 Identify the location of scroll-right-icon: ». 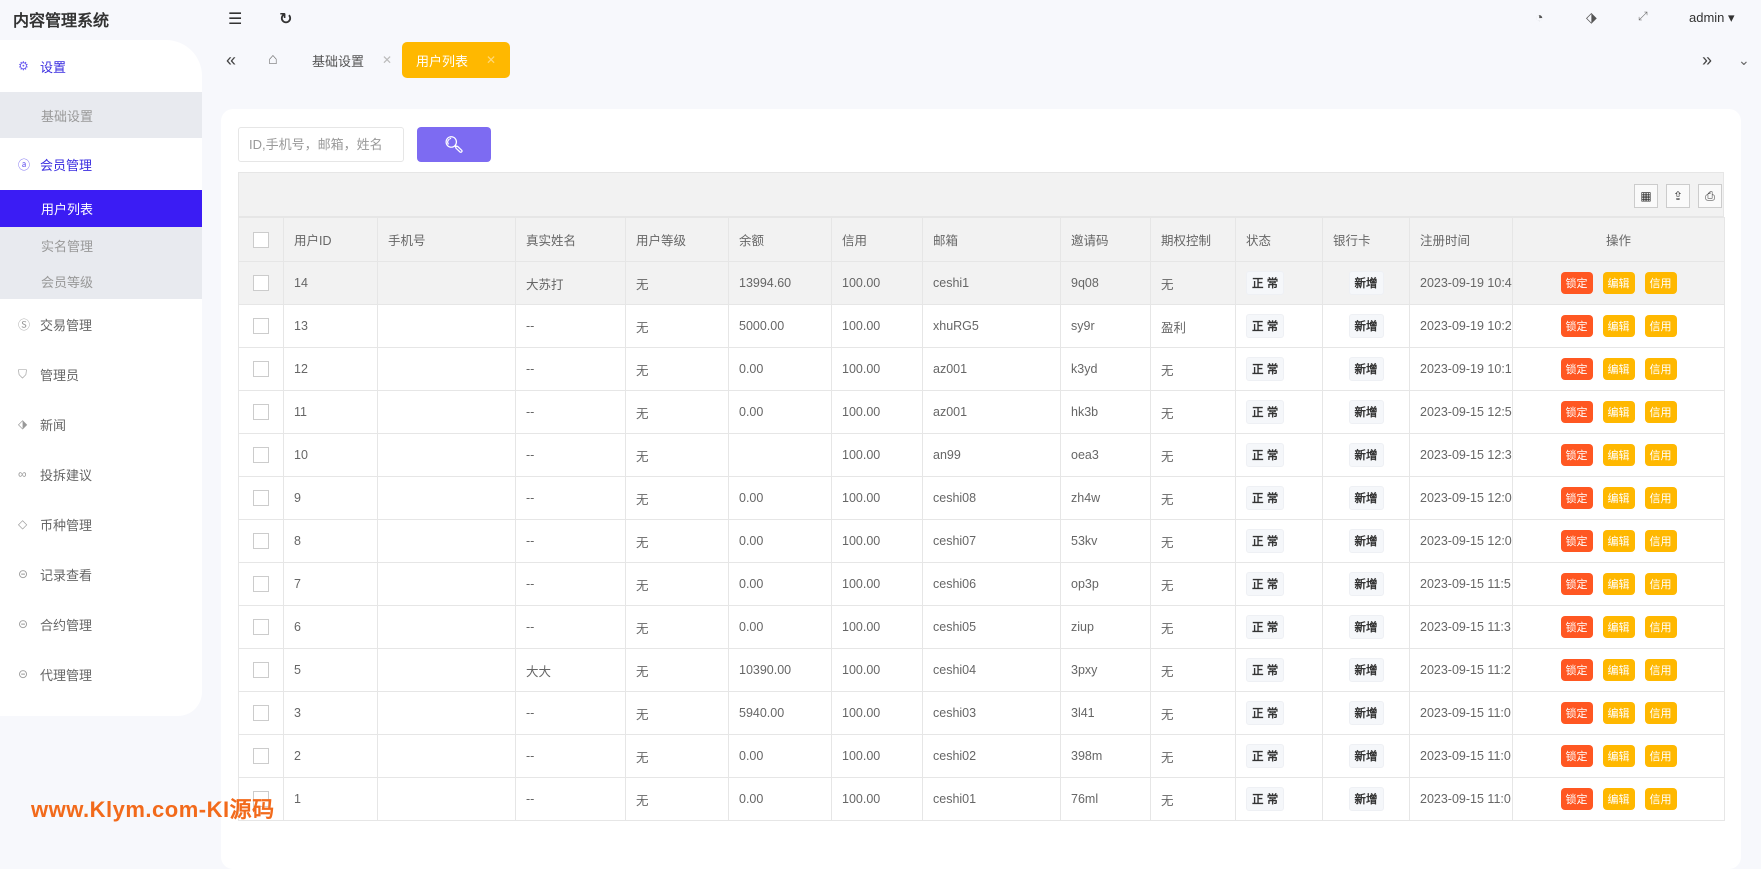
(1707, 59).